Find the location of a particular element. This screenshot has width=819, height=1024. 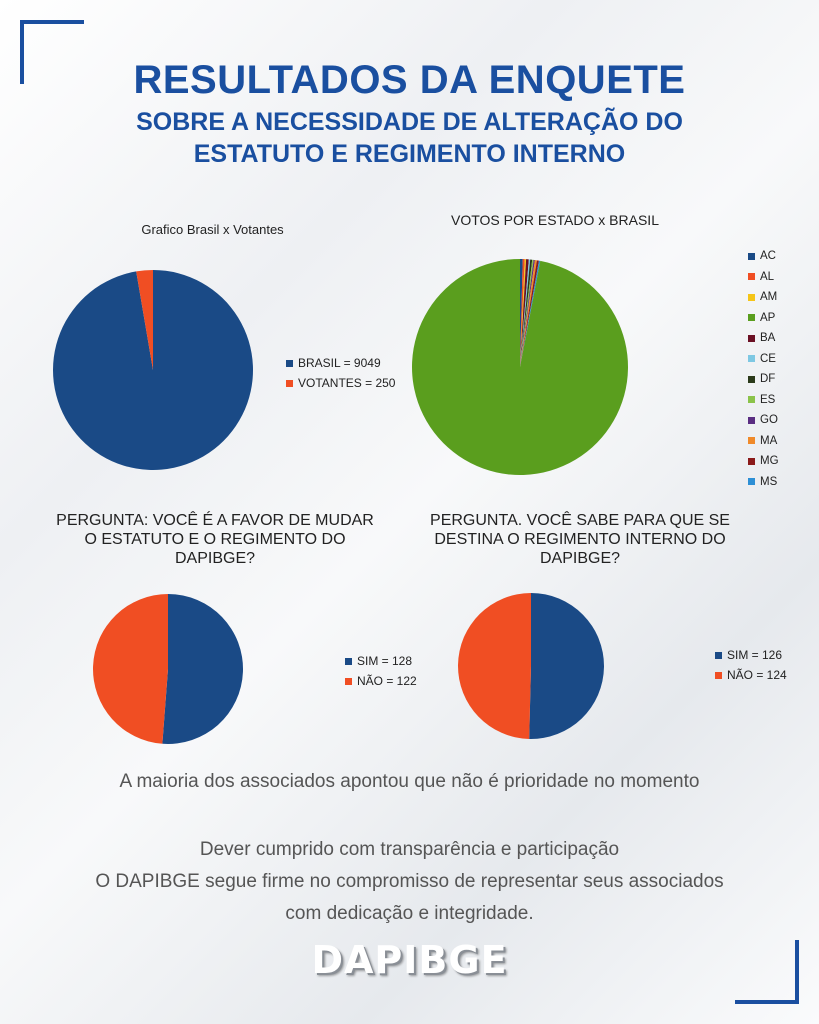

mudar-estatuto-legend-item: NÃO = 122 is located at coordinates (381, 681).